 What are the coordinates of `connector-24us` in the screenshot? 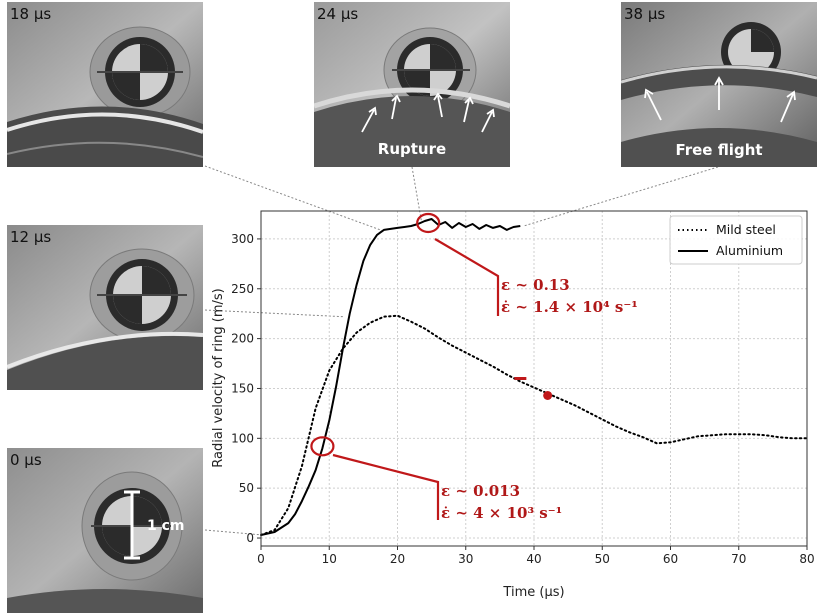 It's located at (416, 194).